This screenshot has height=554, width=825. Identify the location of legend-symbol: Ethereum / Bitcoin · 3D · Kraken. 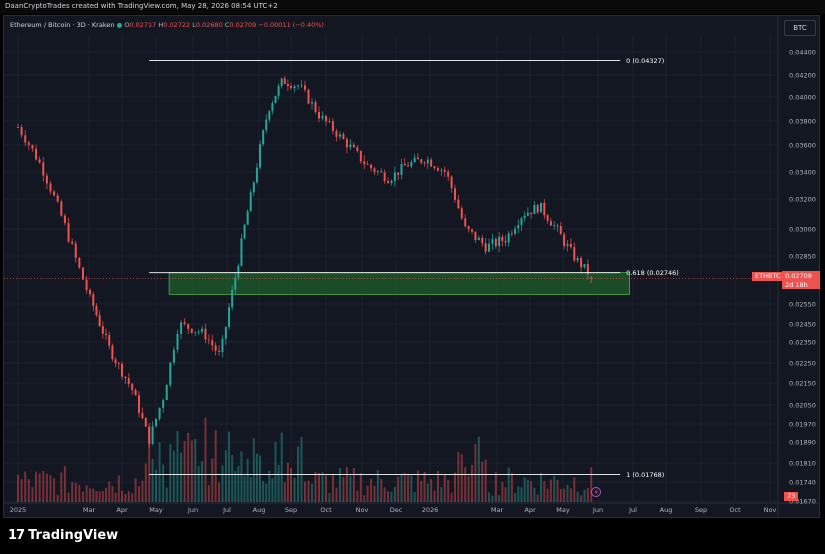
(62, 25).